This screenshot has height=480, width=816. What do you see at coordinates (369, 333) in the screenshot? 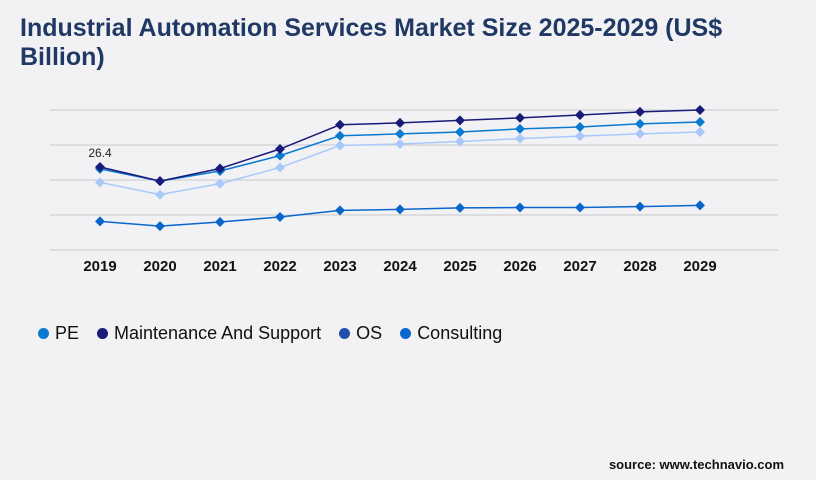
I see `legend-label: OS` at bounding box center [369, 333].